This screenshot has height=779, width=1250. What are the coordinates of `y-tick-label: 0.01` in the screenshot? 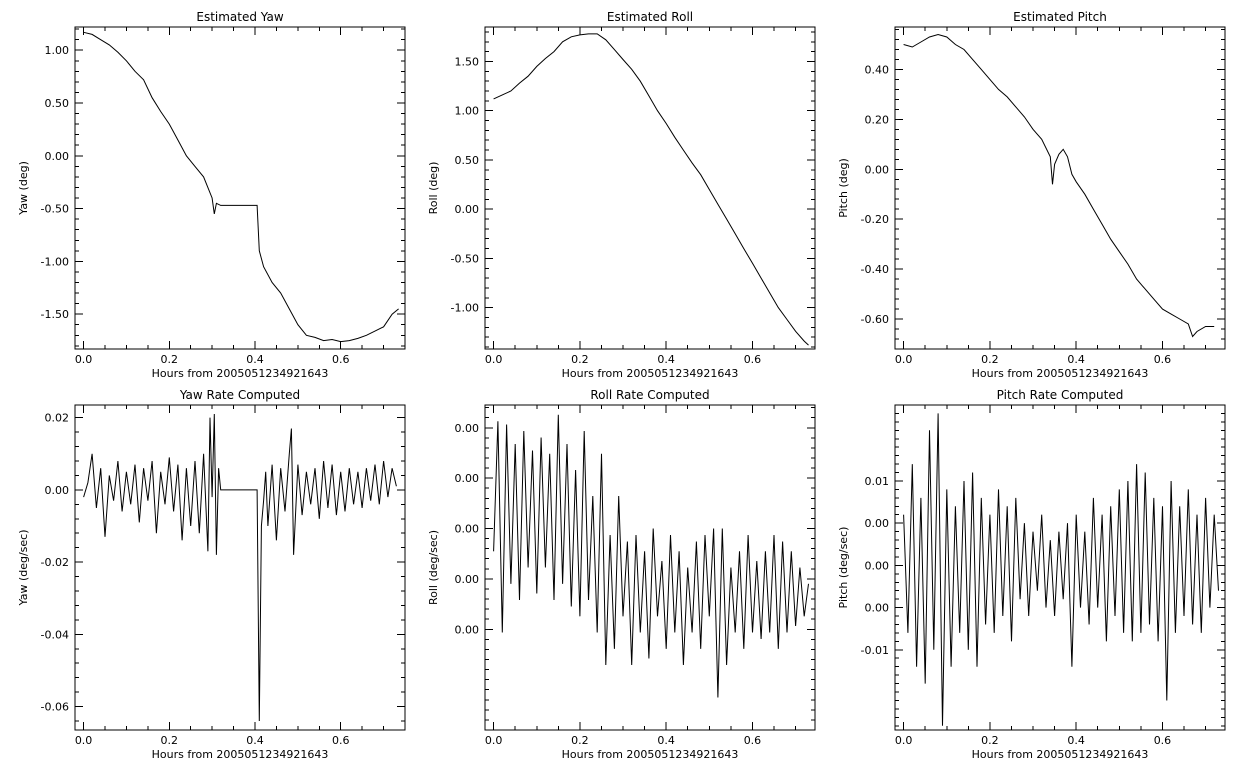 It's located at (877, 481).